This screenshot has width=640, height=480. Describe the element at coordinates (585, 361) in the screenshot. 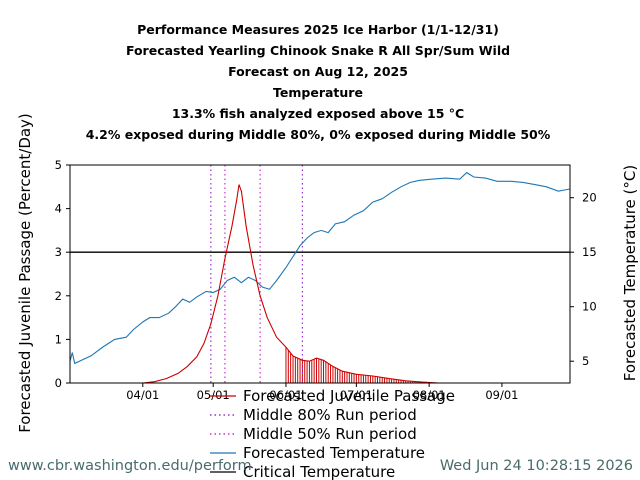

I see `y-right-tick-label: 5` at that location.